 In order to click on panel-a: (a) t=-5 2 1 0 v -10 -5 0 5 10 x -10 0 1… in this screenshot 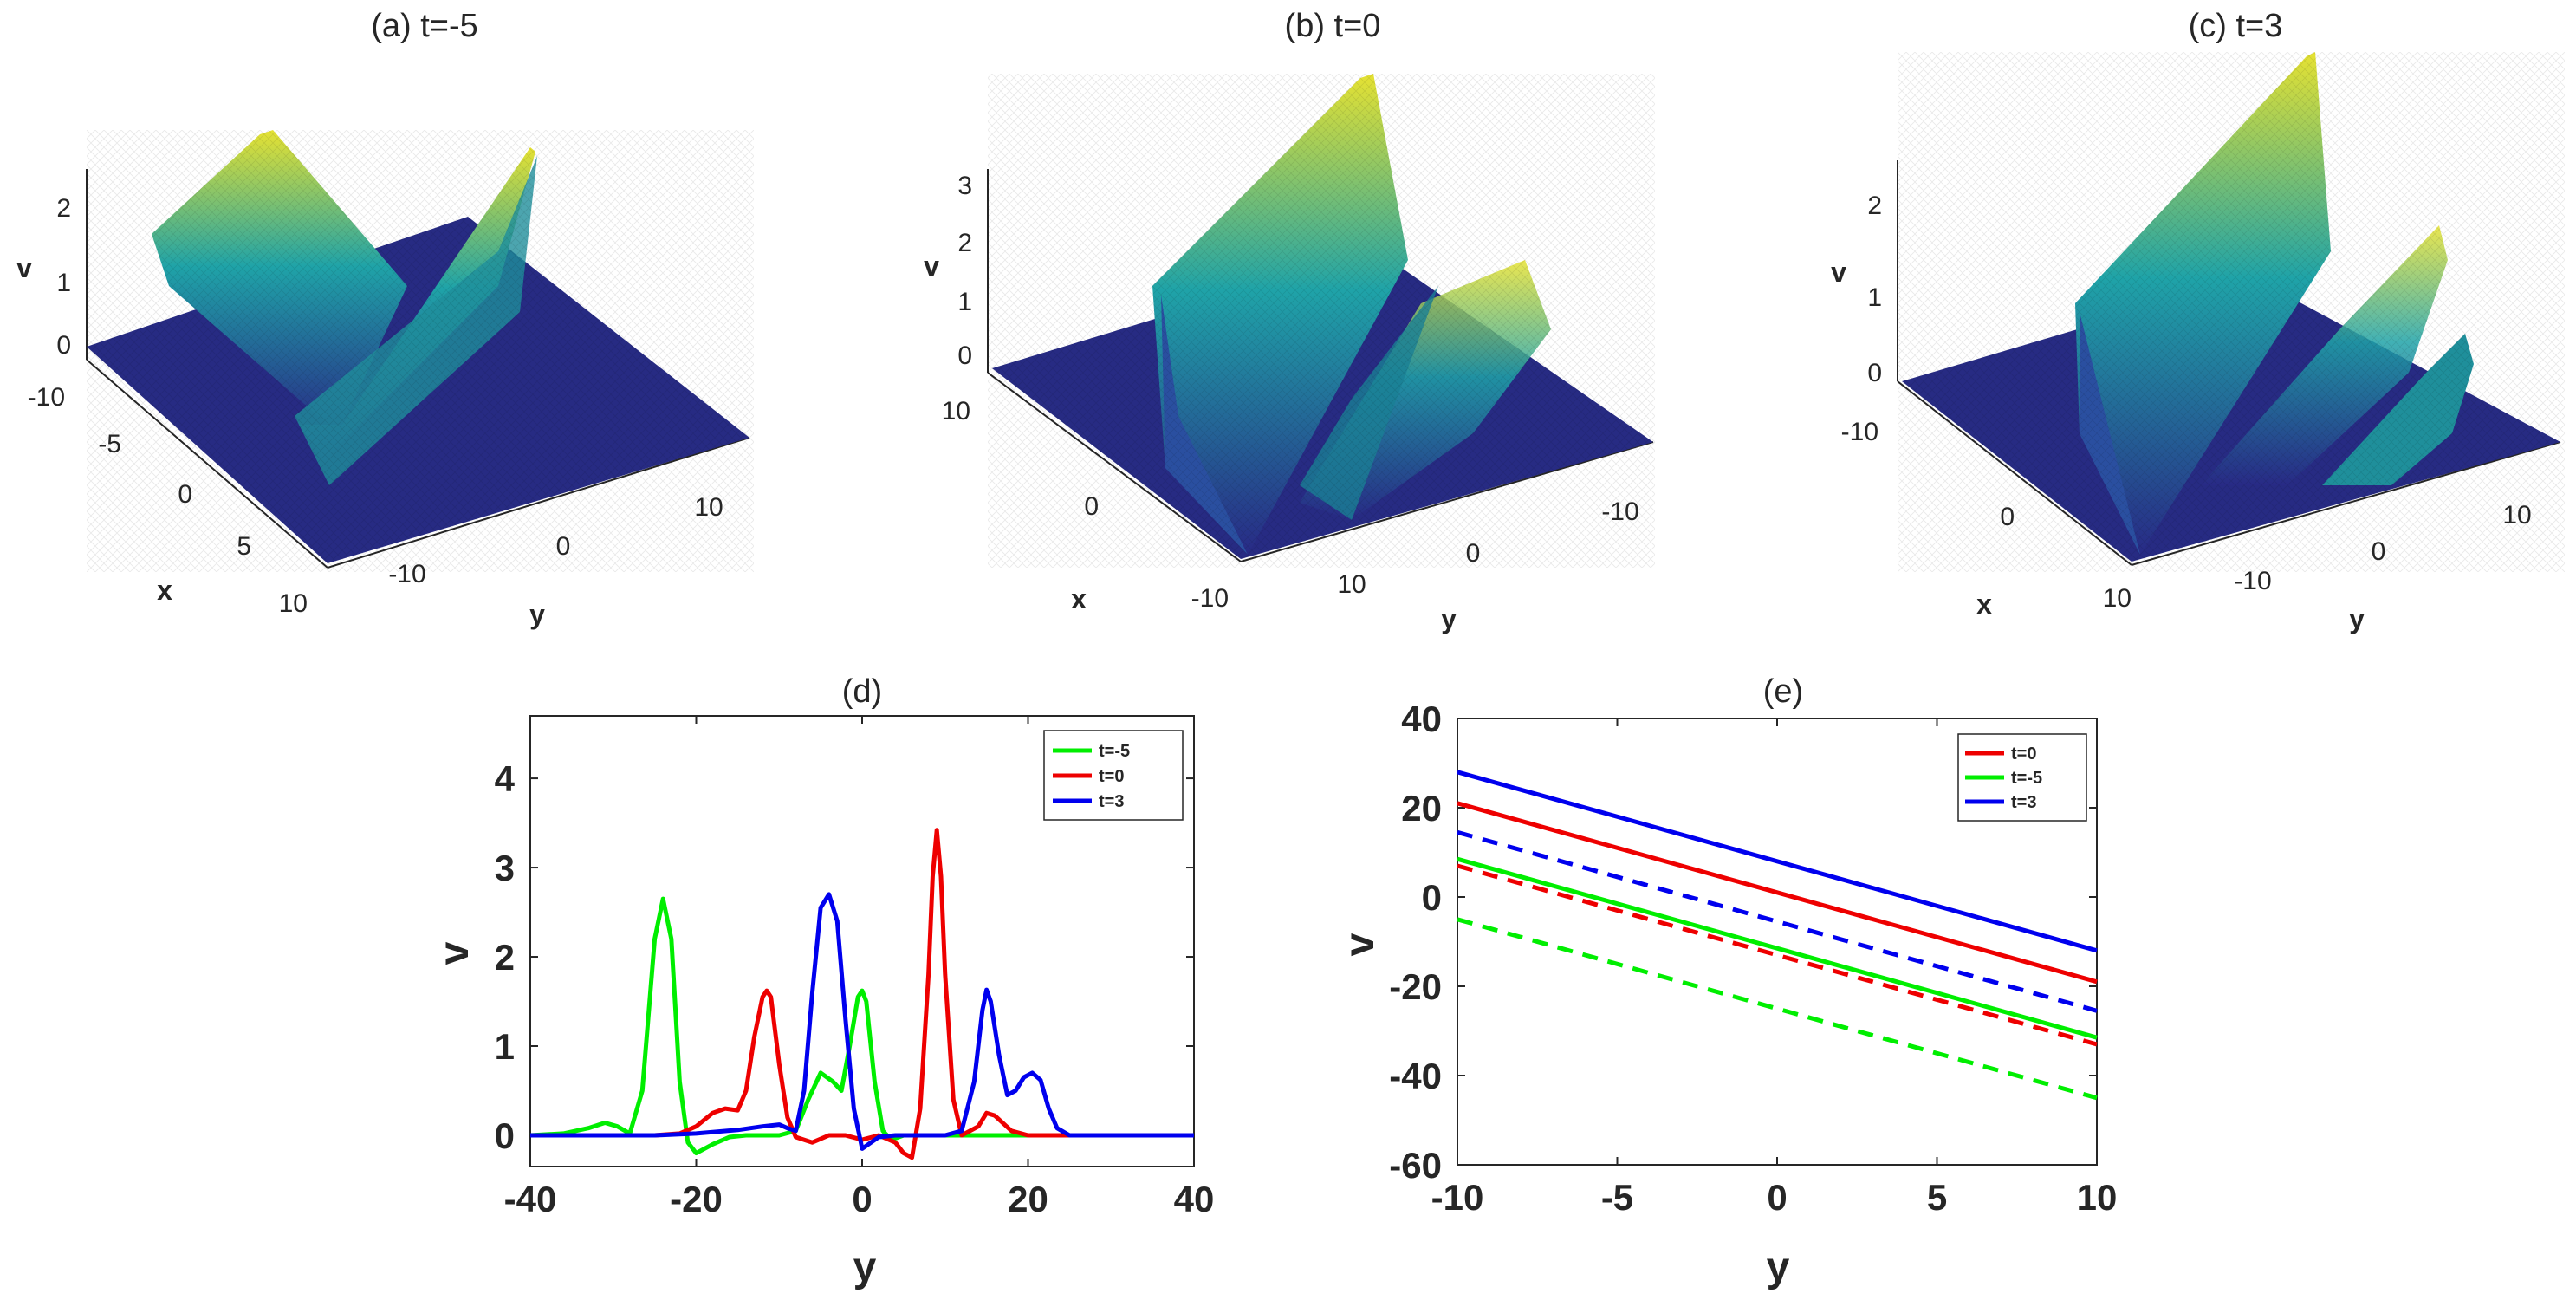, I will do `click(385, 319)`.